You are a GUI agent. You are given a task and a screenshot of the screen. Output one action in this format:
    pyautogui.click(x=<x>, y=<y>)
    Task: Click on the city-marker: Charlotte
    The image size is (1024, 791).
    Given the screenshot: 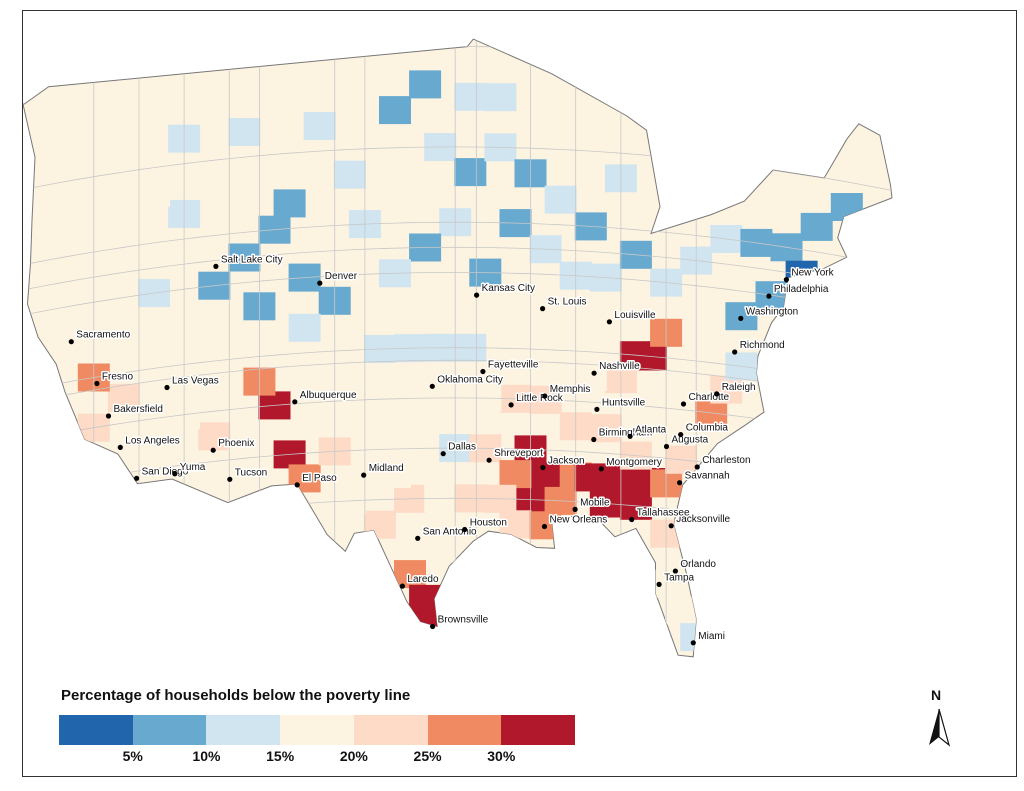 What is the action you would take?
    pyautogui.click(x=705, y=399)
    